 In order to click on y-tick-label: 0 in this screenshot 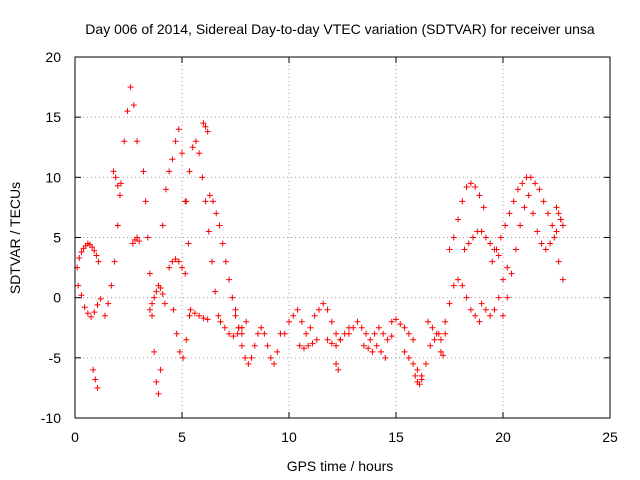, I will do `click(57, 298)`.